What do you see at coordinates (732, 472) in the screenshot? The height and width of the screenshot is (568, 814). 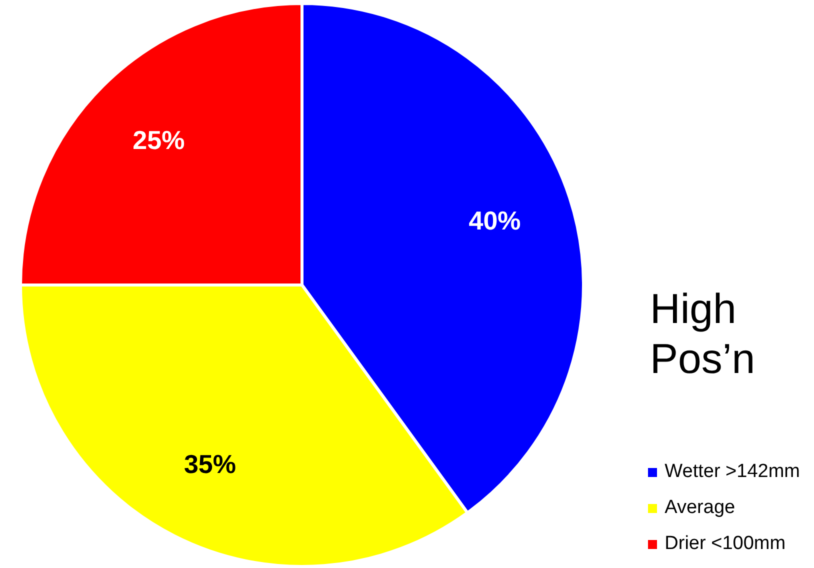 I see `legend-label: Wetter >142mm` at bounding box center [732, 472].